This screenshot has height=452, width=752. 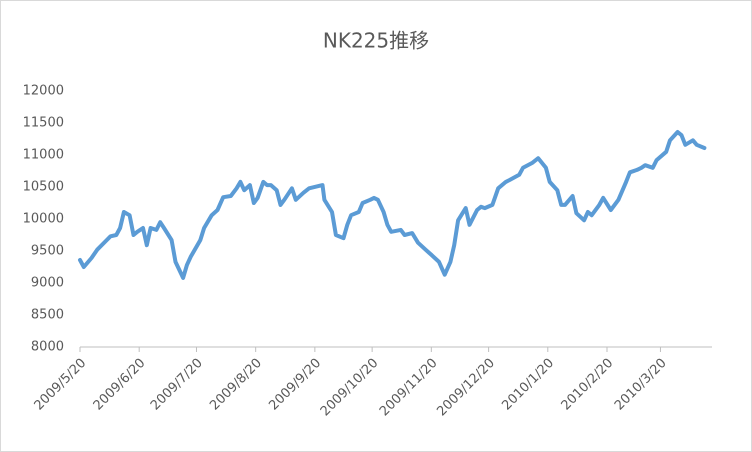 What do you see at coordinates (376, 41) in the screenshot?
I see `chart-title: NK225推移` at bounding box center [376, 41].